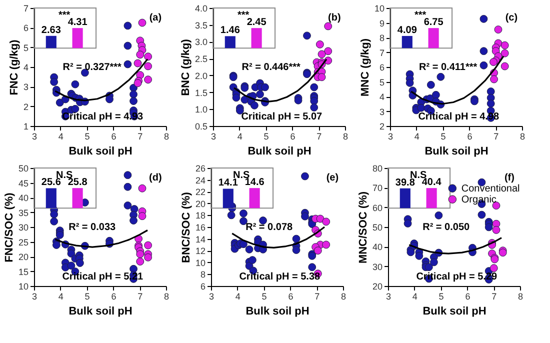  Describe the element at coordinates (200, 239) in the screenshot. I see `y-tick-label: 14` at that location.